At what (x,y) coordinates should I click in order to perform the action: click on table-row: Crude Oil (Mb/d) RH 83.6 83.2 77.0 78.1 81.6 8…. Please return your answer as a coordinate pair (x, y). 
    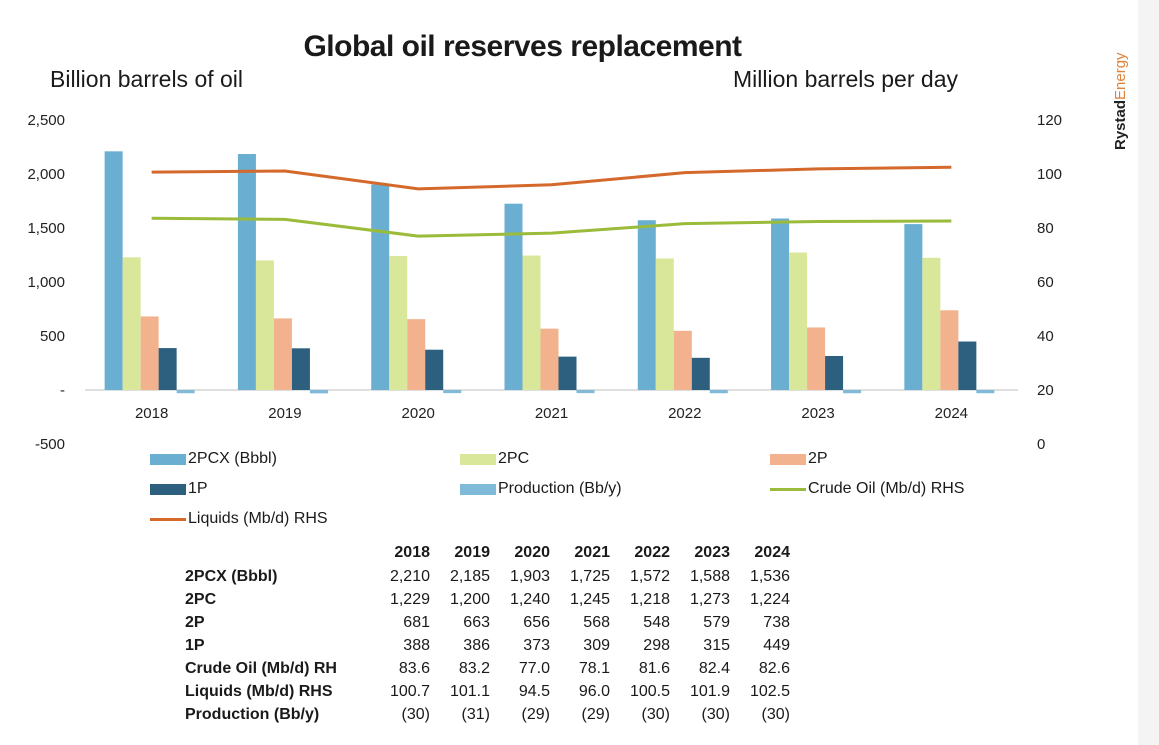
    Looking at the image, I should click on (487, 668).